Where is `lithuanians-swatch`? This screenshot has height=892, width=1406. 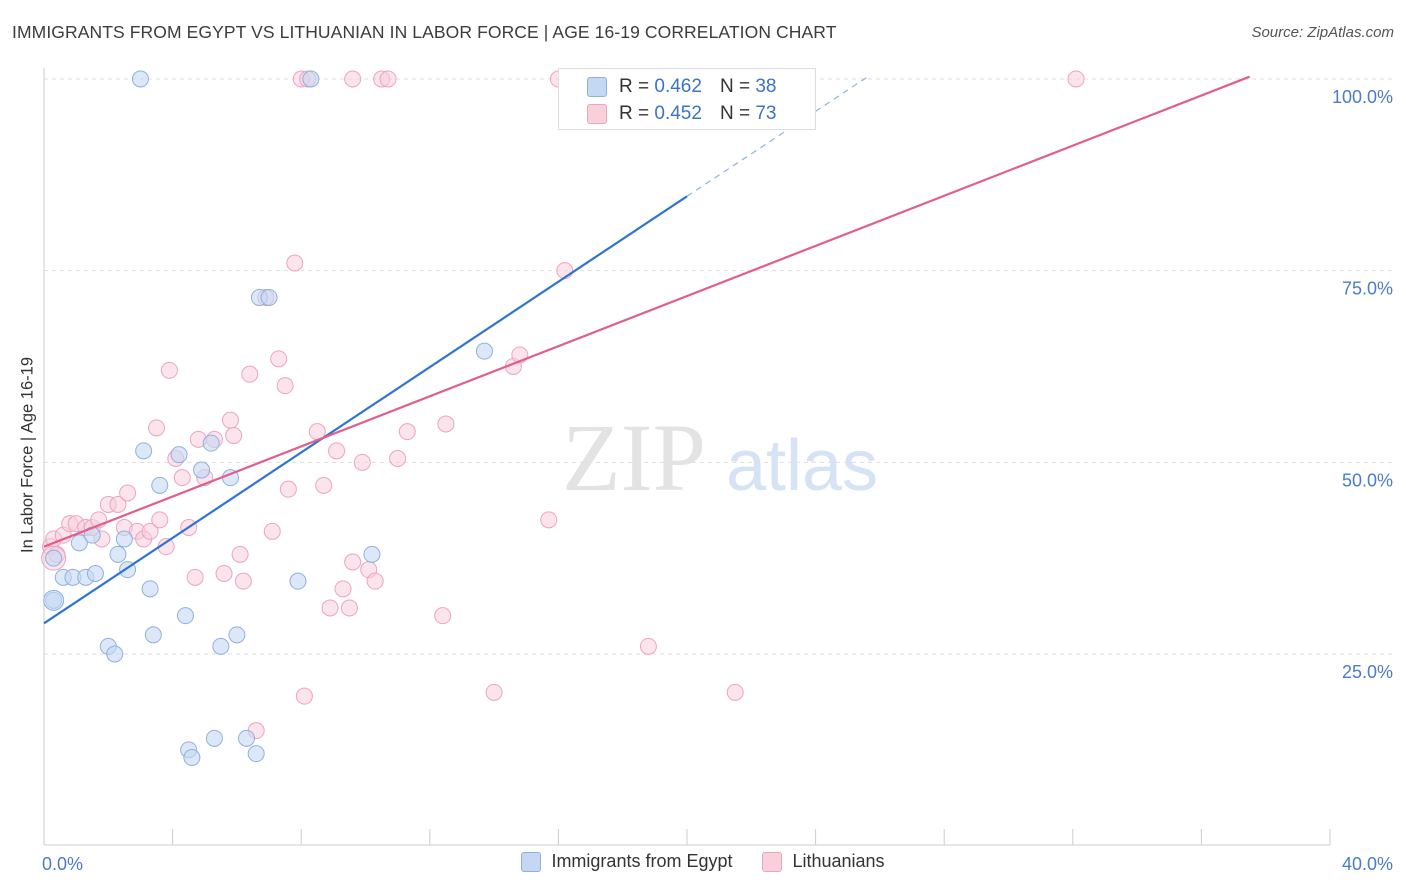 lithuanians-swatch is located at coordinates (597, 114).